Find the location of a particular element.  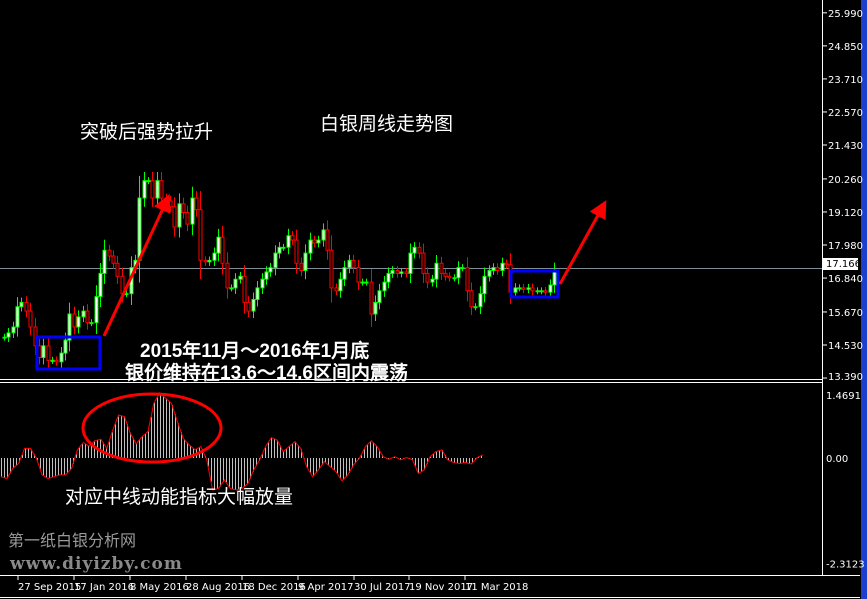

momentum-highlight-ellipse is located at coordinates (152, 428).